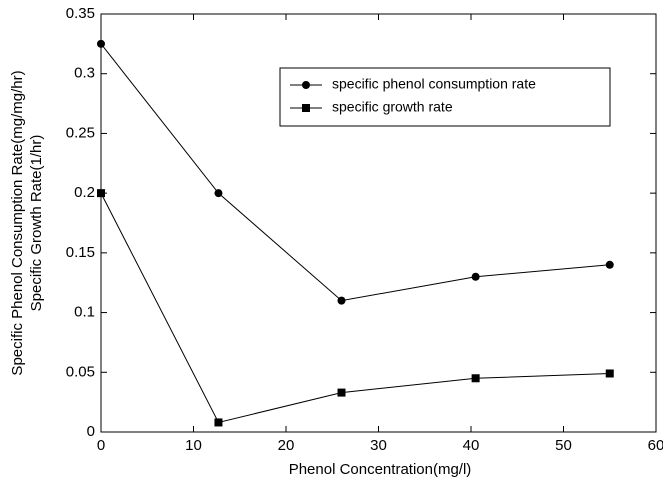  What do you see at coordinates (434, 84) in the screenshot?
I see `legend-label: specific phenol consumption rate` at bounding box center [434, 84].